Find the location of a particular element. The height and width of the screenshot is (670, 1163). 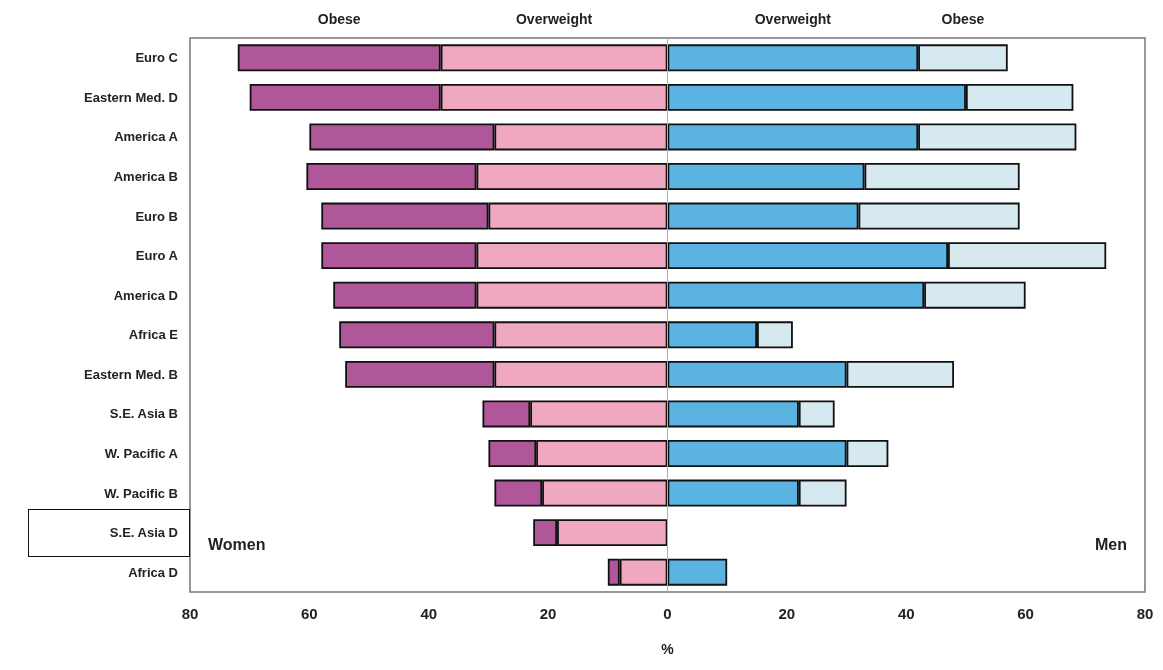

annotation: Men is located at coordinates (1111, 544).